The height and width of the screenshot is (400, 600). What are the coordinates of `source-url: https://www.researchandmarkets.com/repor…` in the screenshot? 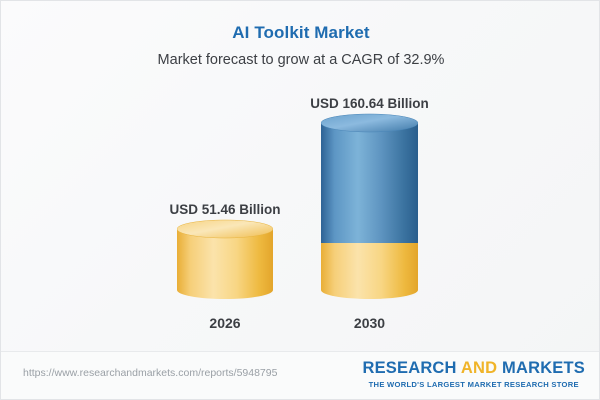 It's located at (150, 373).